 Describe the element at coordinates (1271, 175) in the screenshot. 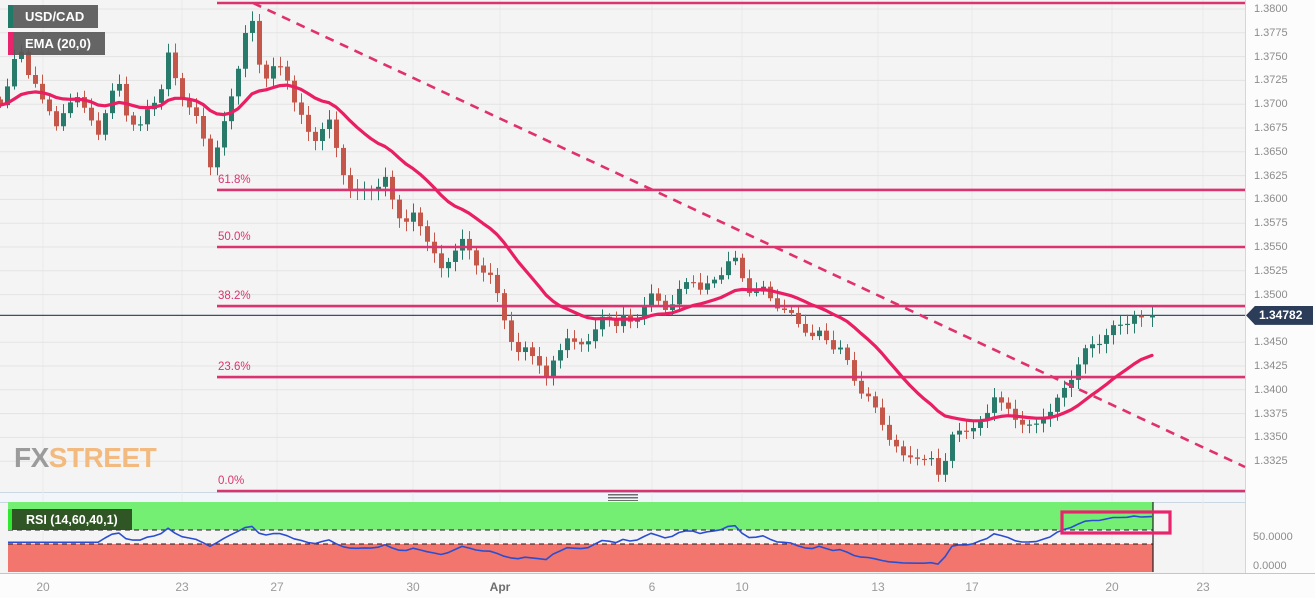

I see `y-axis-tick: 1.3625` at that location.